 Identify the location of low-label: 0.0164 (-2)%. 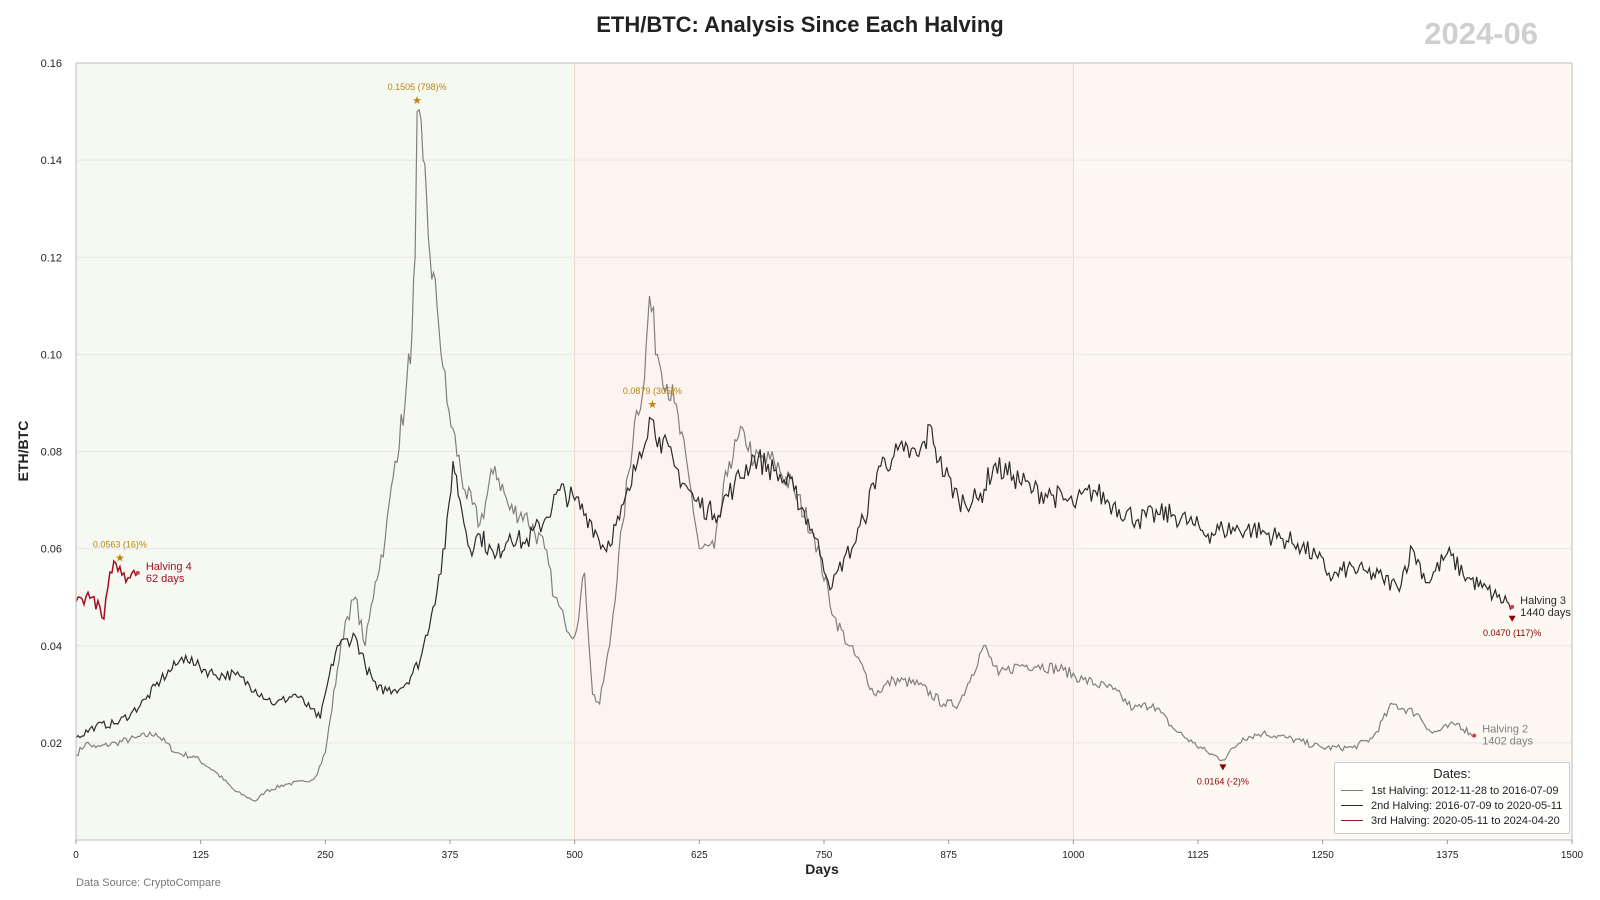
(1223, 781).